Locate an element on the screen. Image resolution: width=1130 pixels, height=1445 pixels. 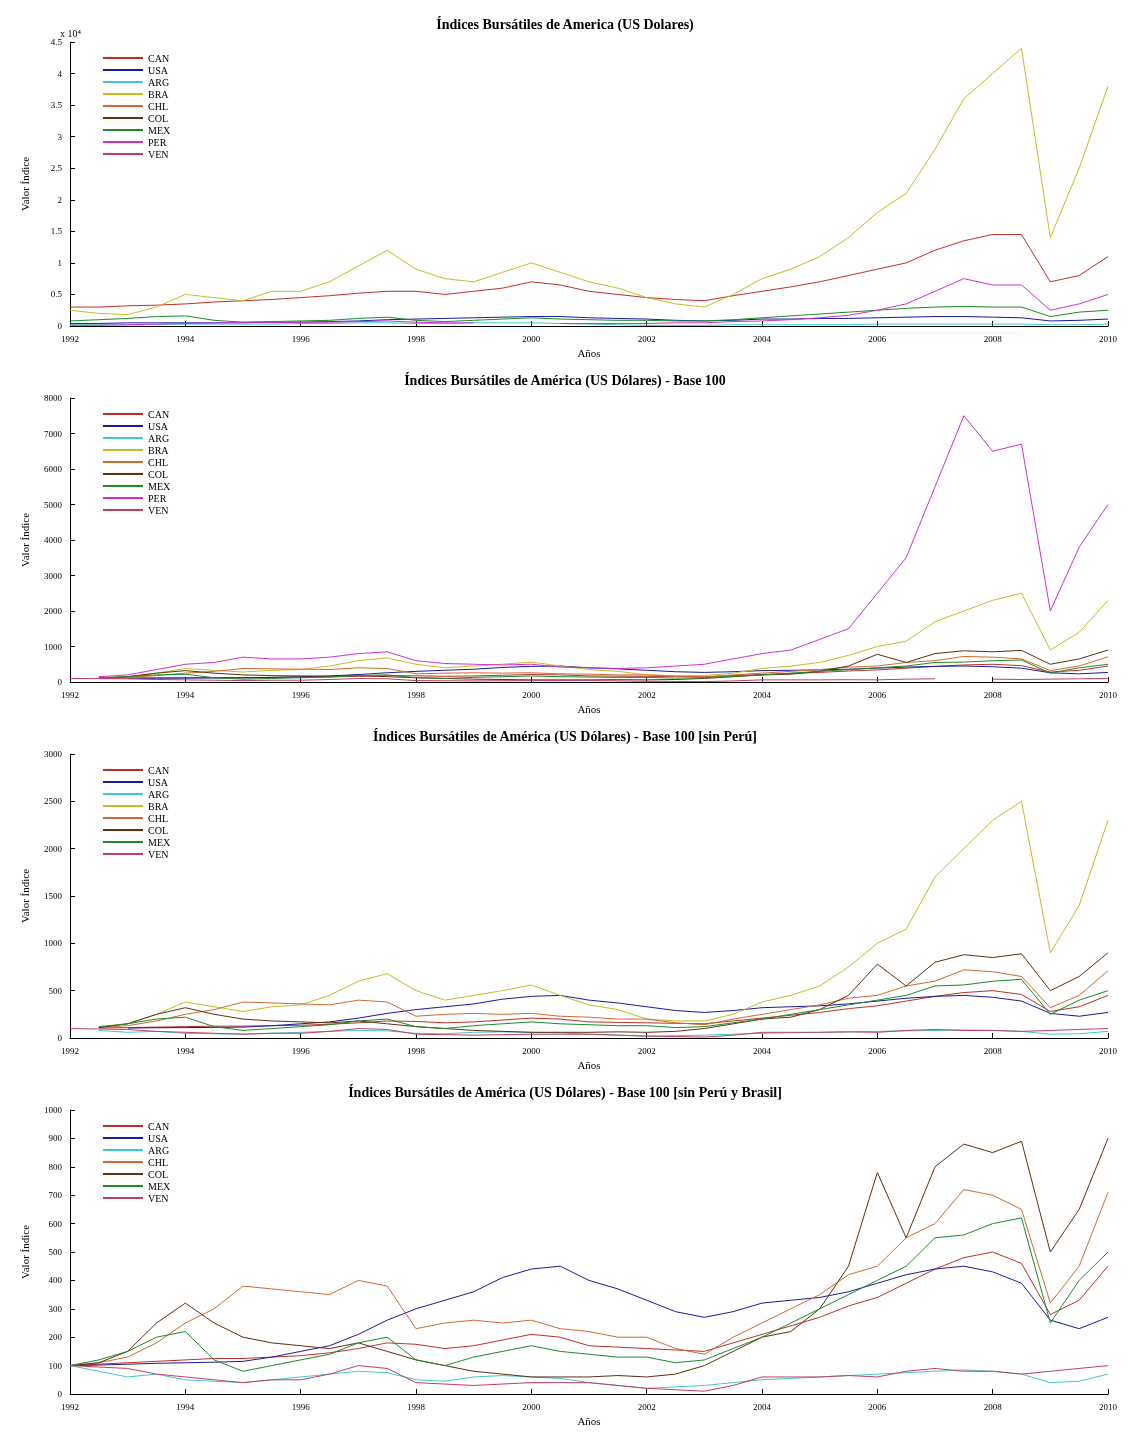
y-tick-label: 4 is located at coordinates (60, 73).